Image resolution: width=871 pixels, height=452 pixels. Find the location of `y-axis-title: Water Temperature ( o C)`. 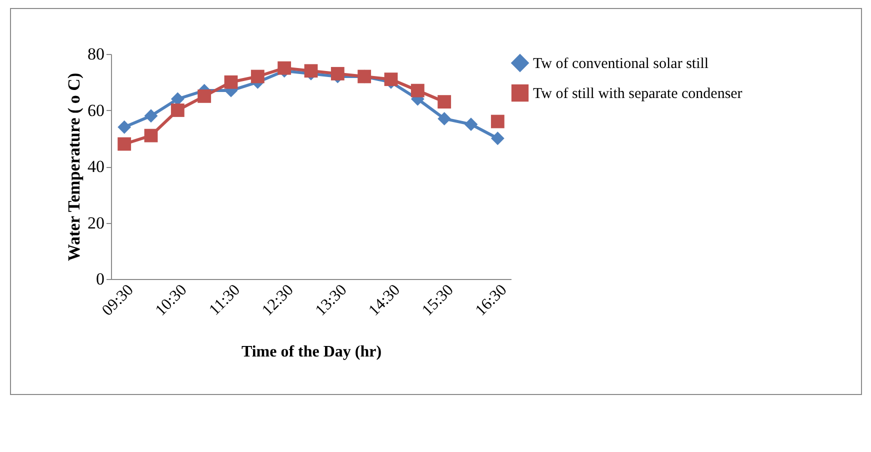

y-axis-title: Water Temperature ( o C) is located at coordinates (74, 167).